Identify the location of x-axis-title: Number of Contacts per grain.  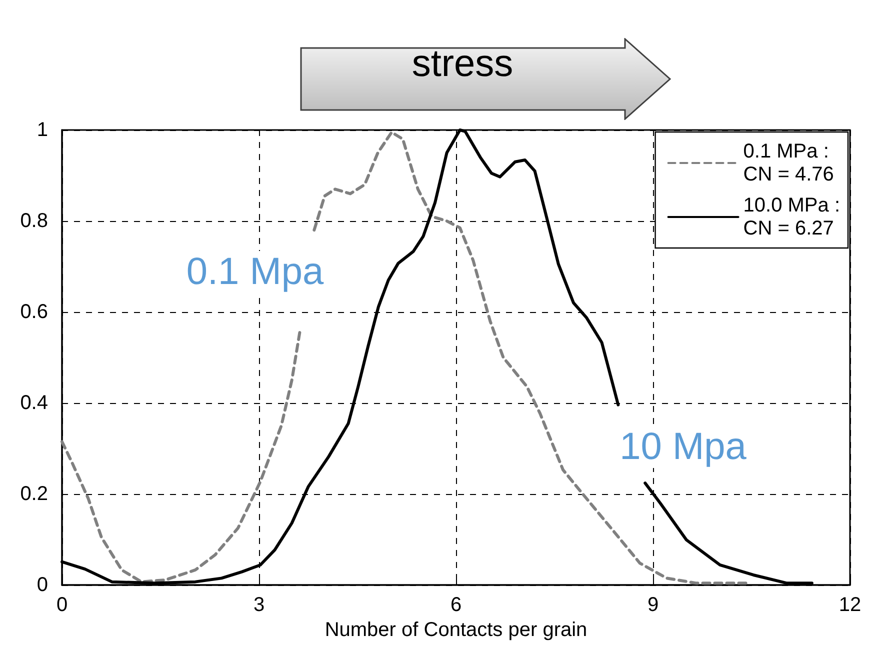
(456, 629).